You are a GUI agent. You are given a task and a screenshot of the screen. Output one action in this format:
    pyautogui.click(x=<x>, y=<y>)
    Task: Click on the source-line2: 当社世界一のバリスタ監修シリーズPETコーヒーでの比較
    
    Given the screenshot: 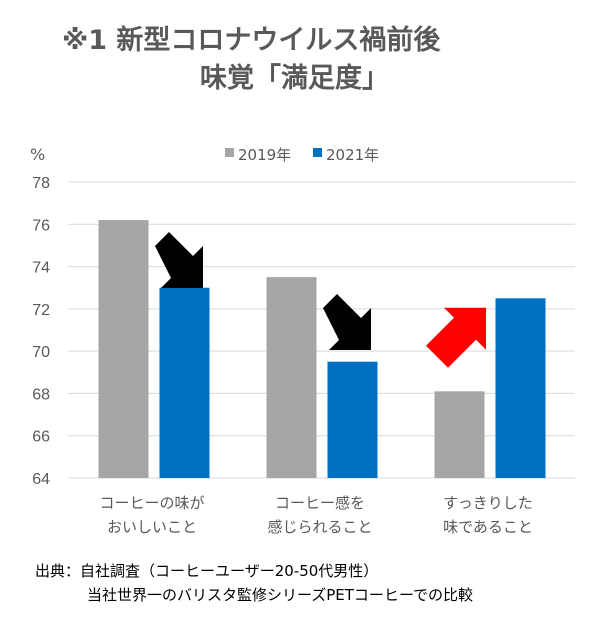 What is the action you would take?
    pyautogui.click(x=280, y=595)
    